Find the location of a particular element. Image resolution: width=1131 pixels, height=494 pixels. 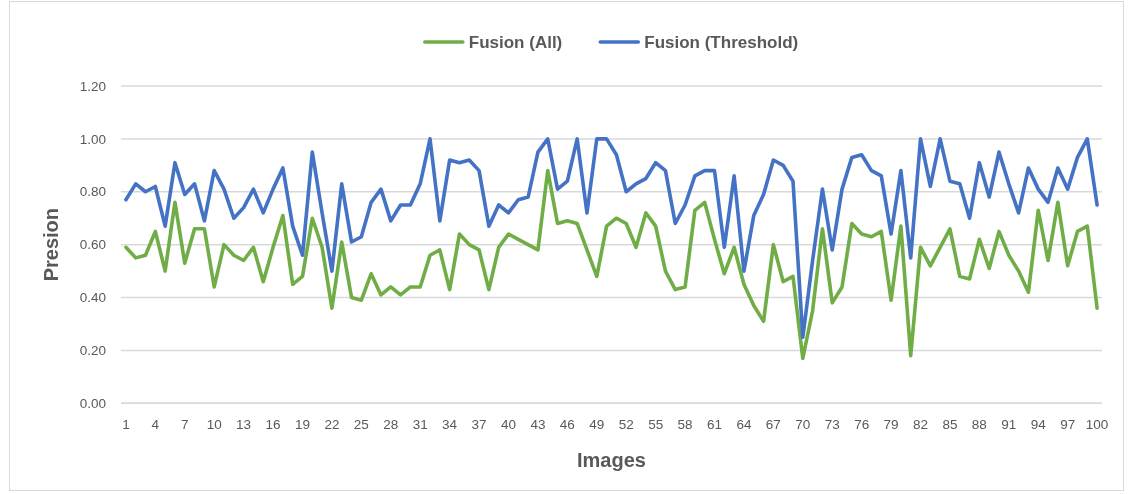

x-tick-label: 85 is located at coordinates (950, 424).